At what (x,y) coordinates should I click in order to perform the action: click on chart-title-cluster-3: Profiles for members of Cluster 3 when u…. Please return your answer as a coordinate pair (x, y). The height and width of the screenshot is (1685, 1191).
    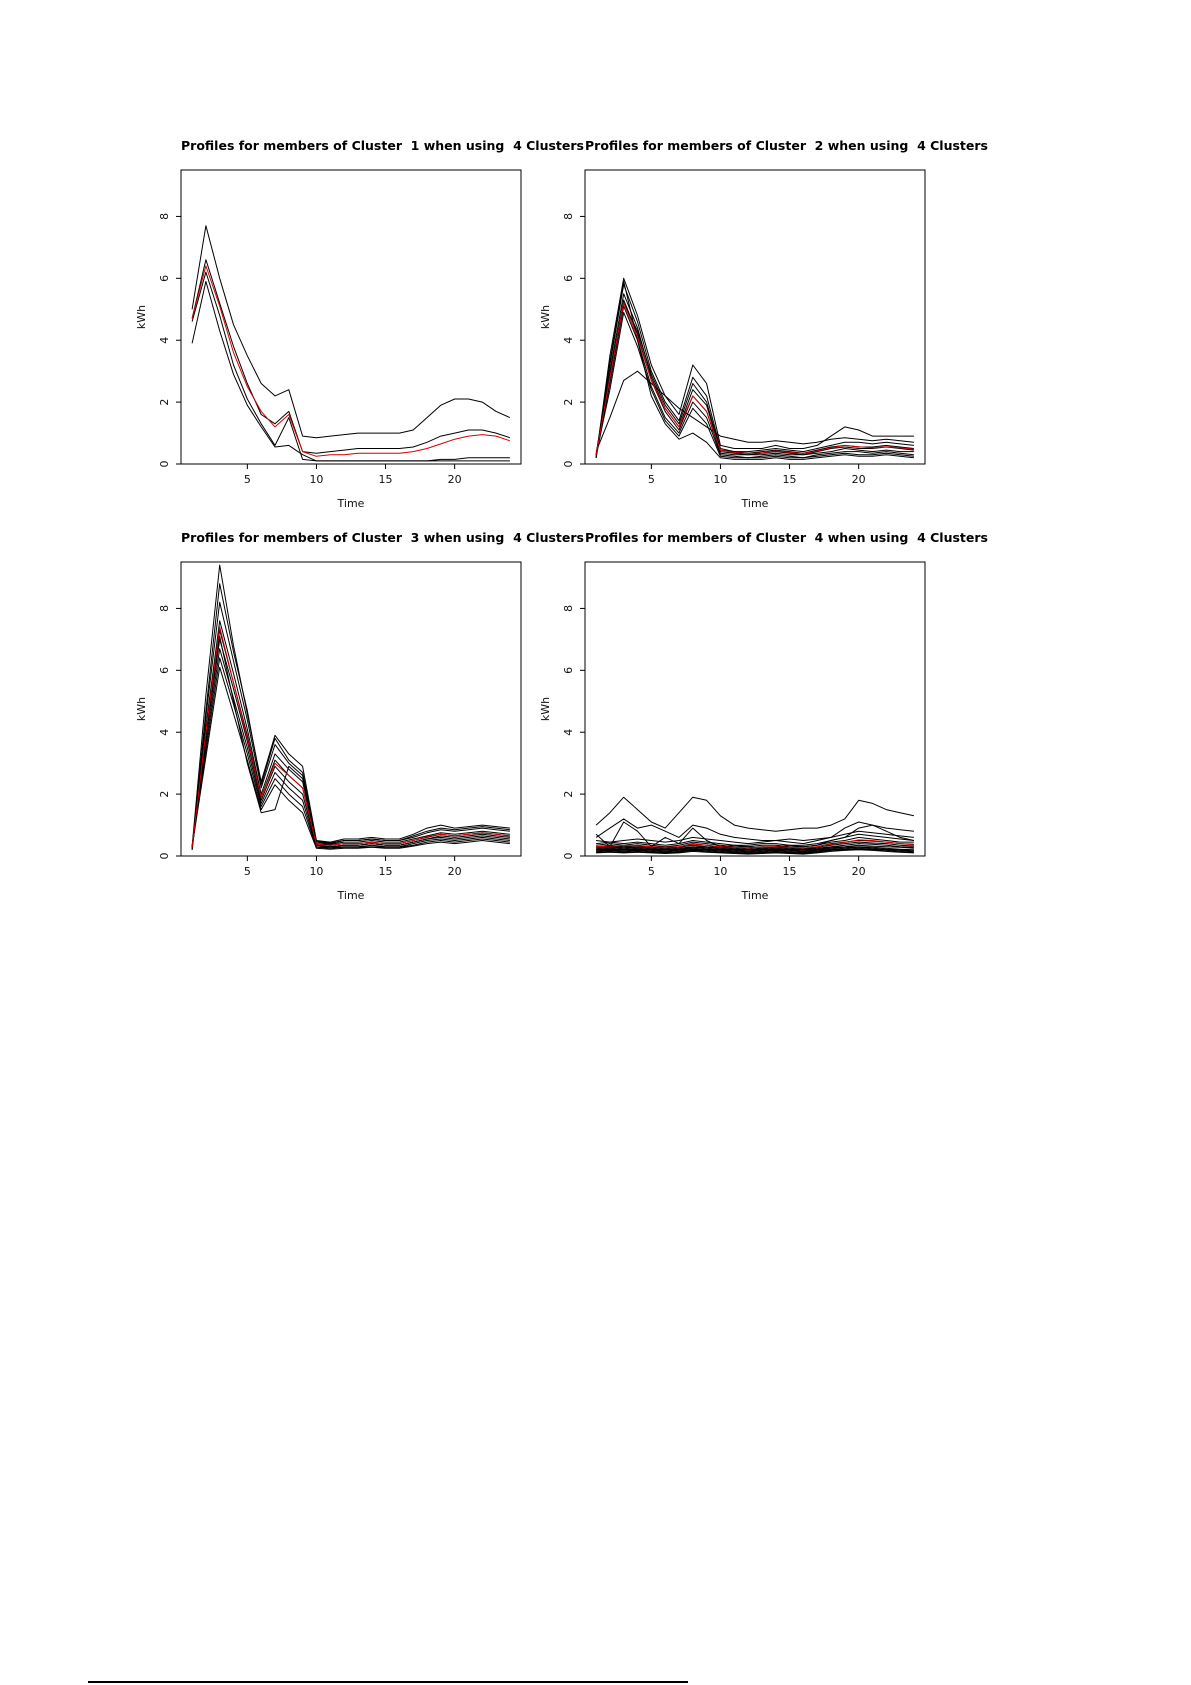
    Looking at the image, I should click on (382, 537).